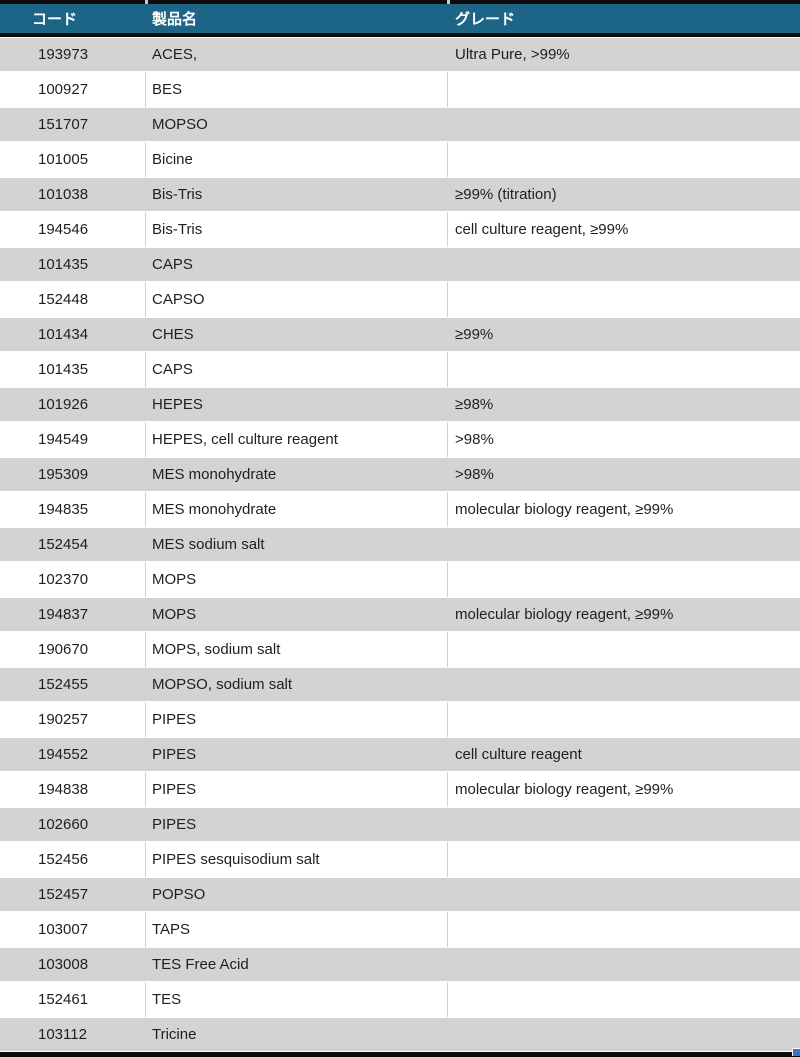  What do you see at coordinates (297, 544) in the screenshot?
I see `product-name-cell: MES sodium salt` at bounding box center [297, 544].